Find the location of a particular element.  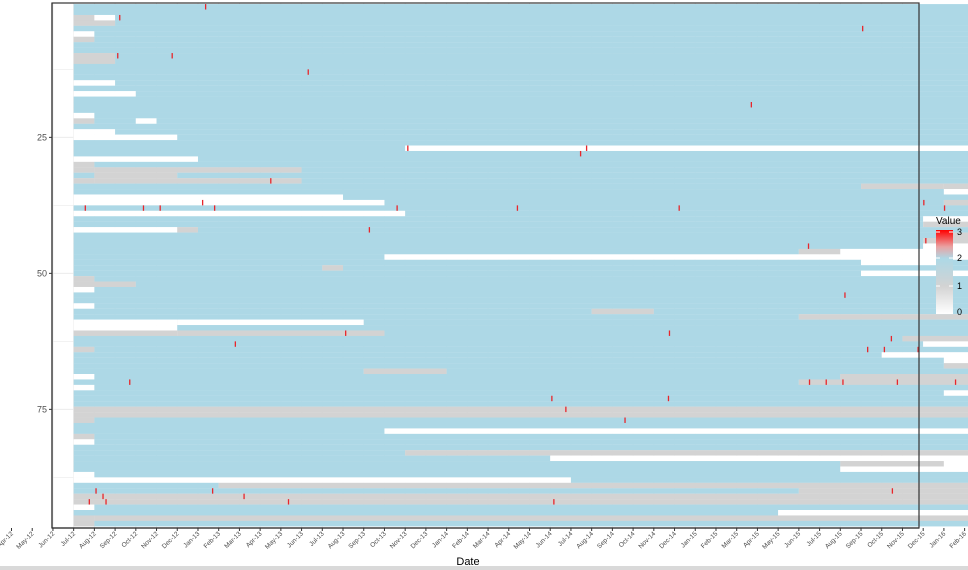

legend-tick-label: 3 is located at coordinates (959, 232).